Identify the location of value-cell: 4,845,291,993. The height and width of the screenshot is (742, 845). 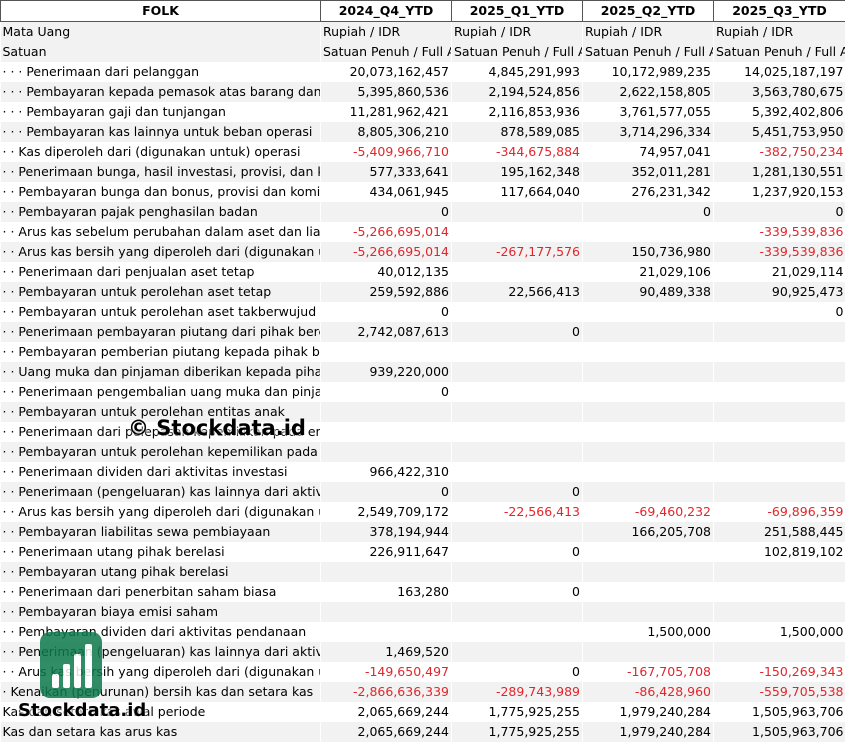
(517, 72).